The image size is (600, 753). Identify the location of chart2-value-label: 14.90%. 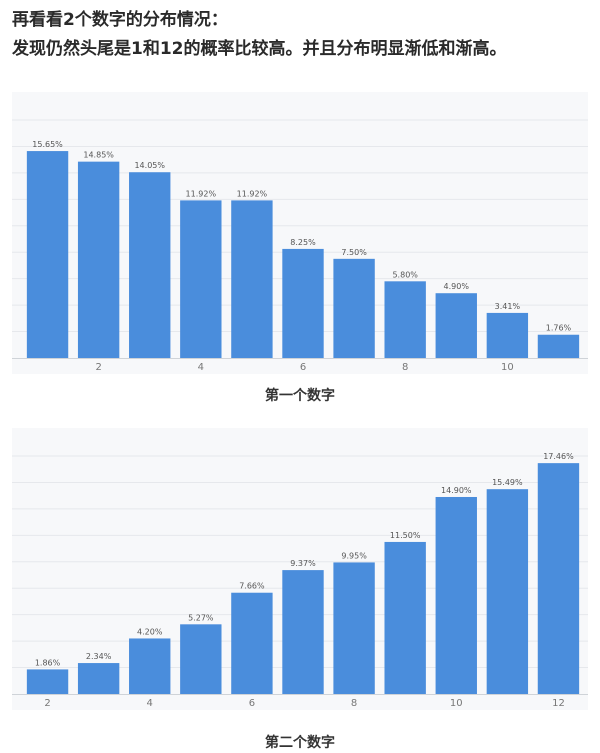
(456, 490).